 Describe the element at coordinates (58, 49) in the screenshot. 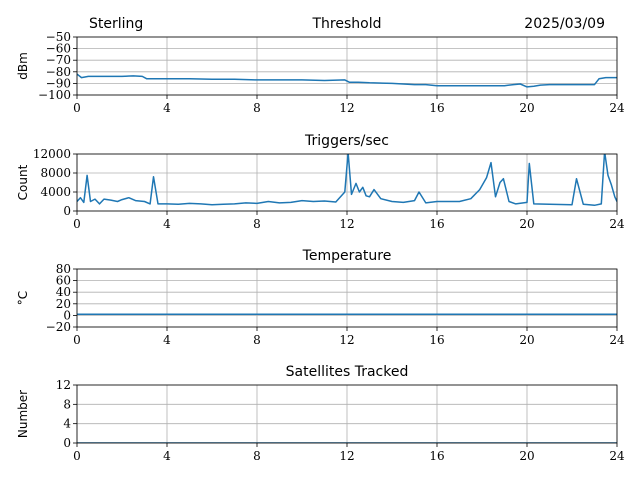

I see `y-tick-label: −60` at that location.